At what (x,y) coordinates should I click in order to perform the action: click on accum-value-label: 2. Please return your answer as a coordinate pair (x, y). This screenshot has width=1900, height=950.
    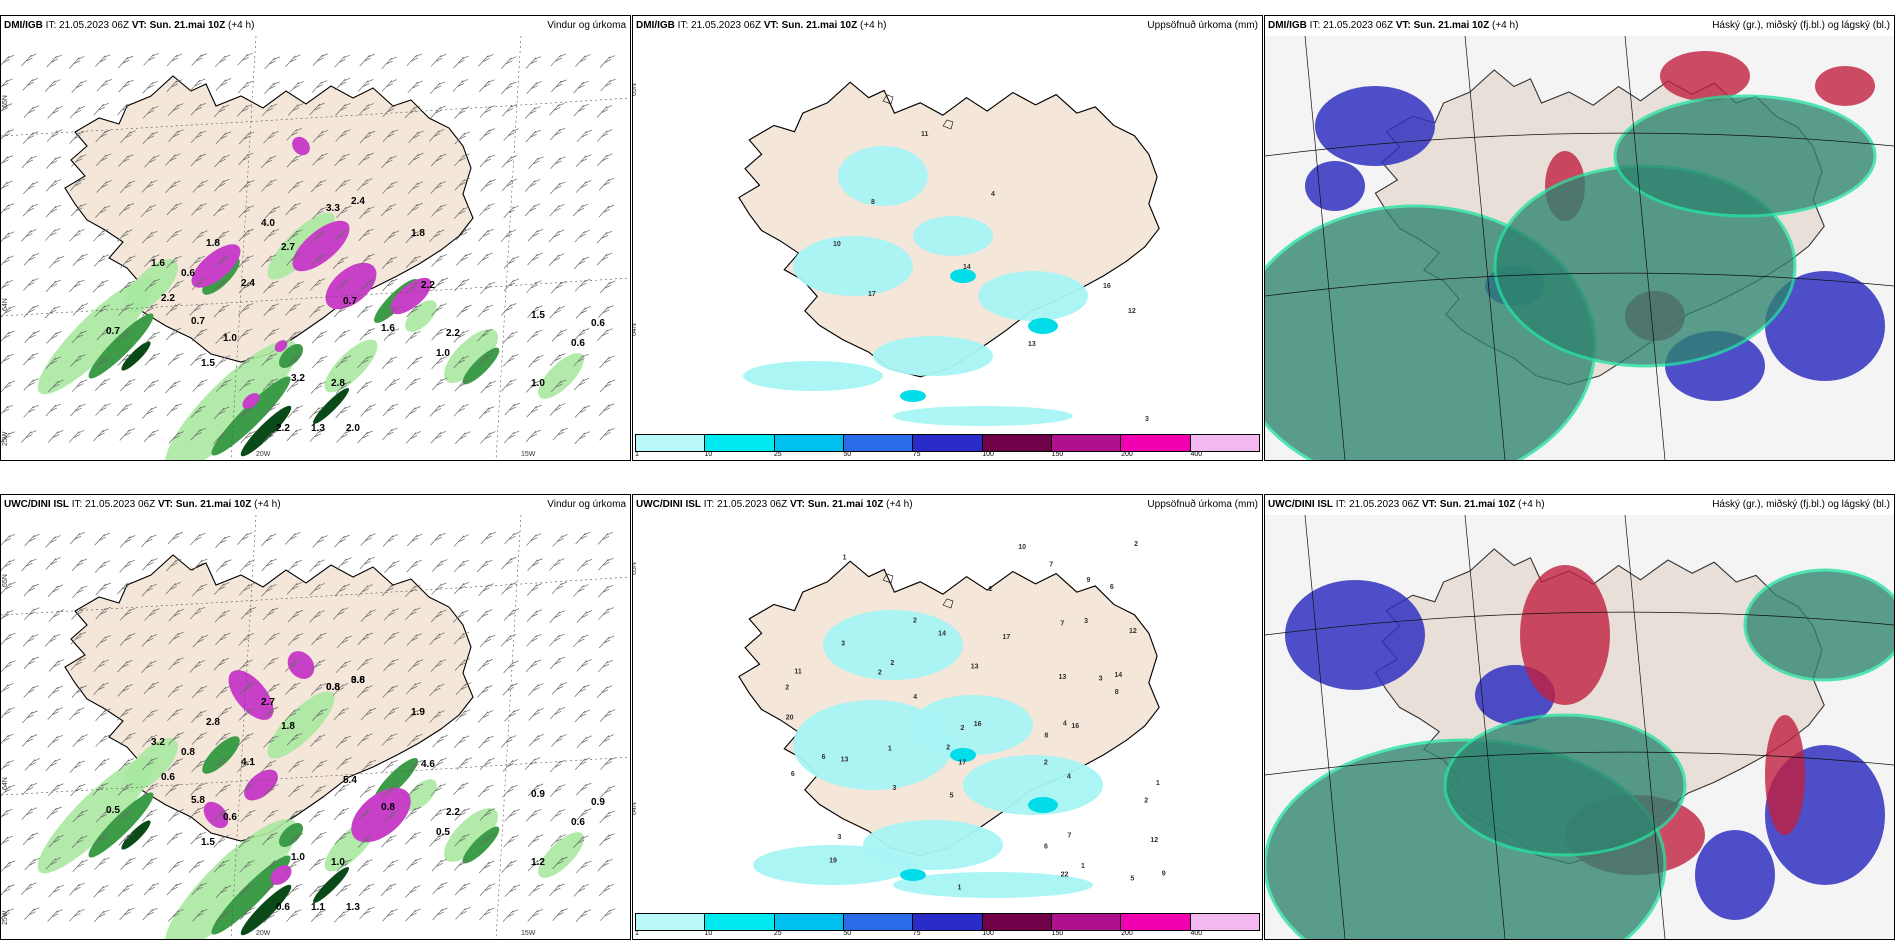
    Looking at the image, I should click on (787, 687).